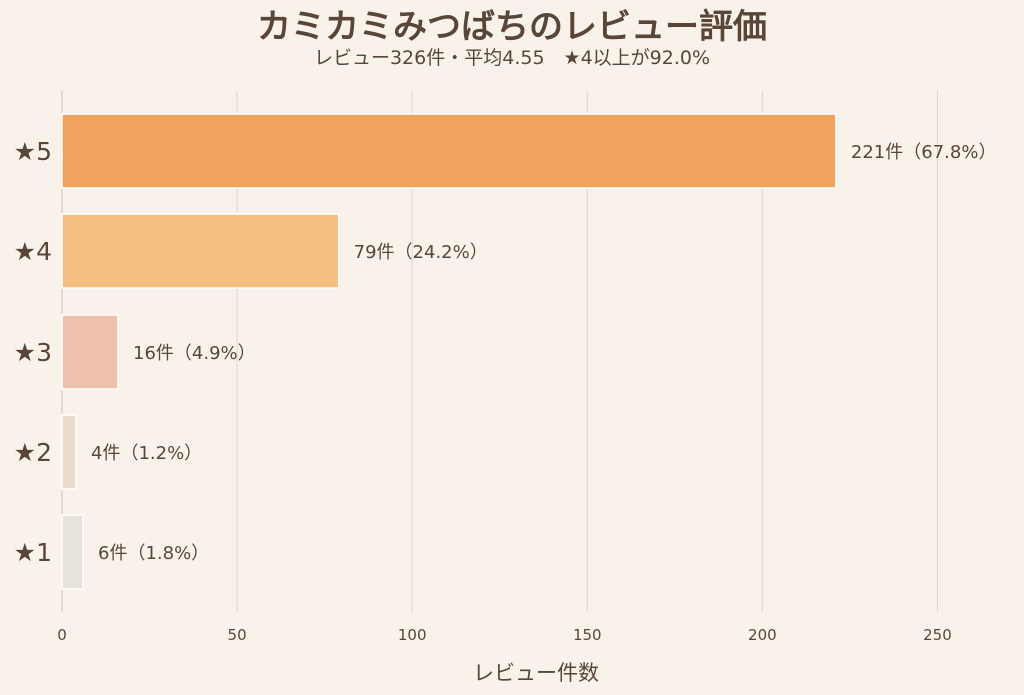  What do you see at coordinates (33, 452) in the screenshot?
I see `y-category-label: ★2` at bounding box center [33, 452].